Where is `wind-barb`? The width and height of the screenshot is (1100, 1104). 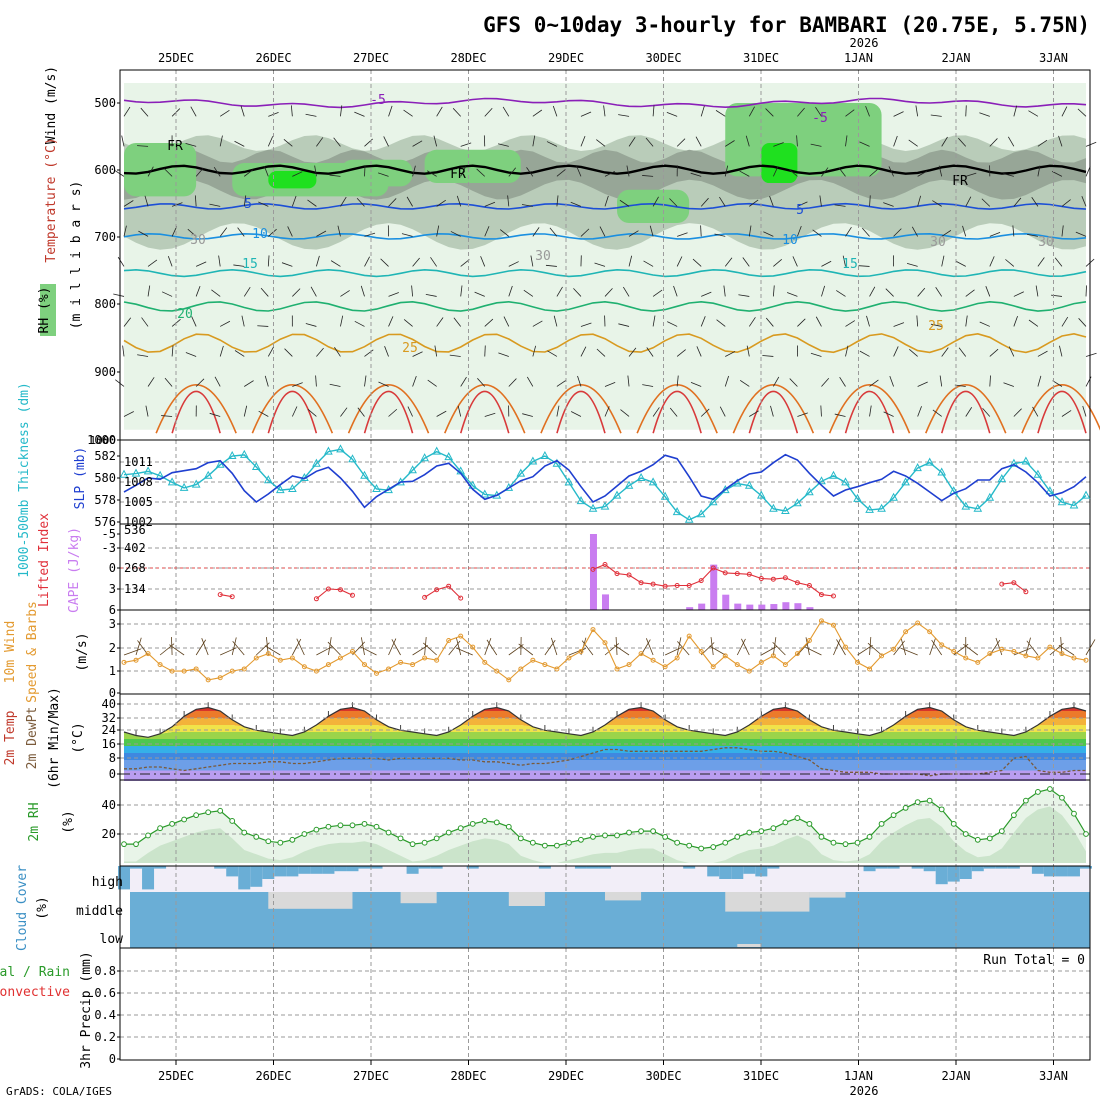 wind-barb is located at coordinates (485, 350).